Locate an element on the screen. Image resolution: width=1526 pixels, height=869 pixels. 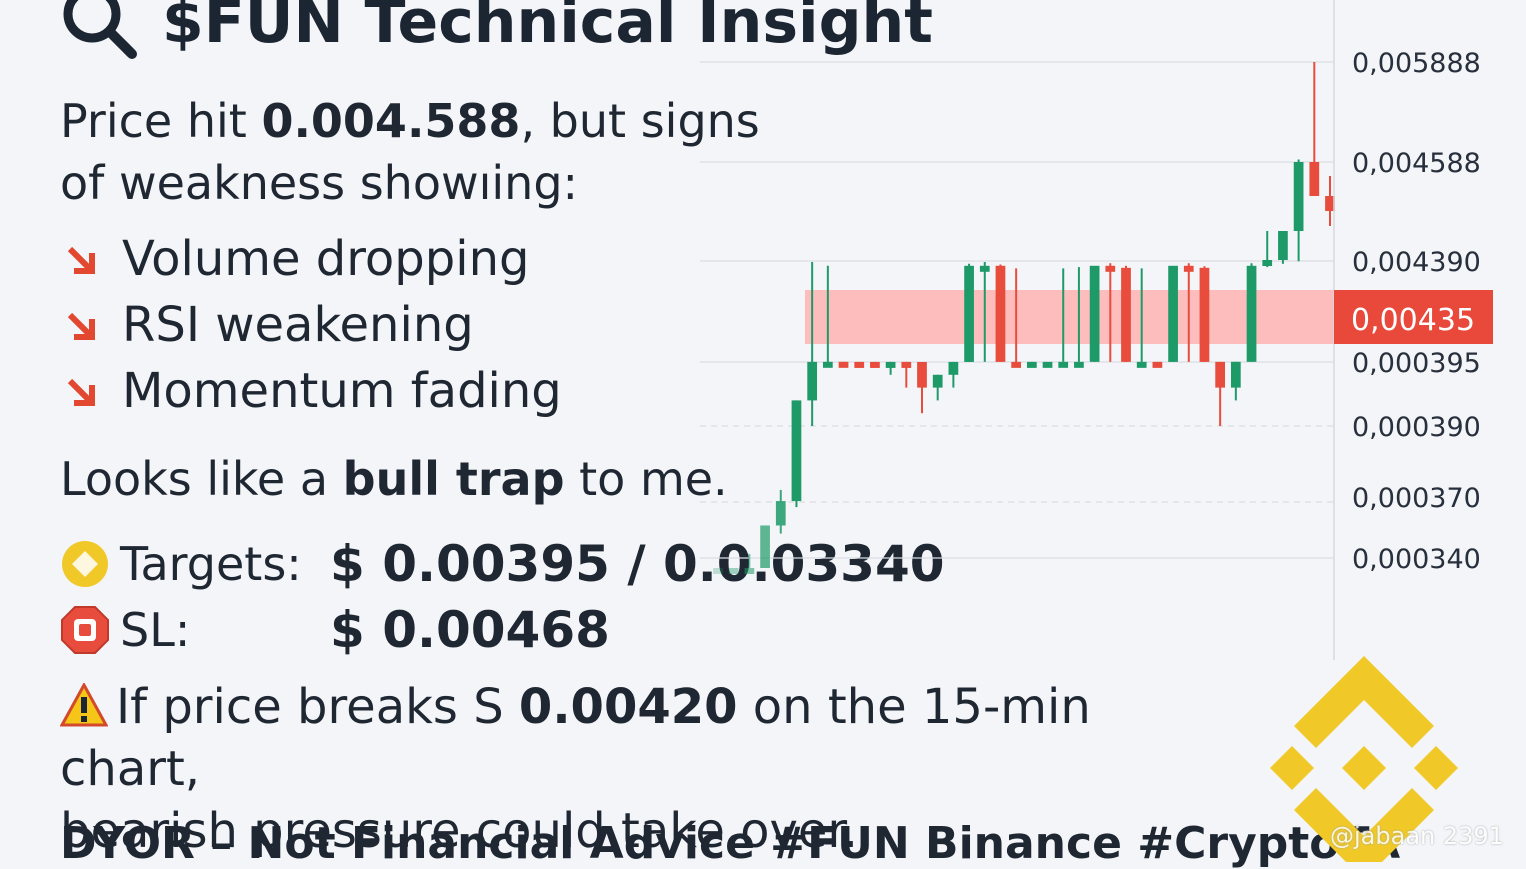
warning-level: 0.00420 is located at coordinates (628, 707).